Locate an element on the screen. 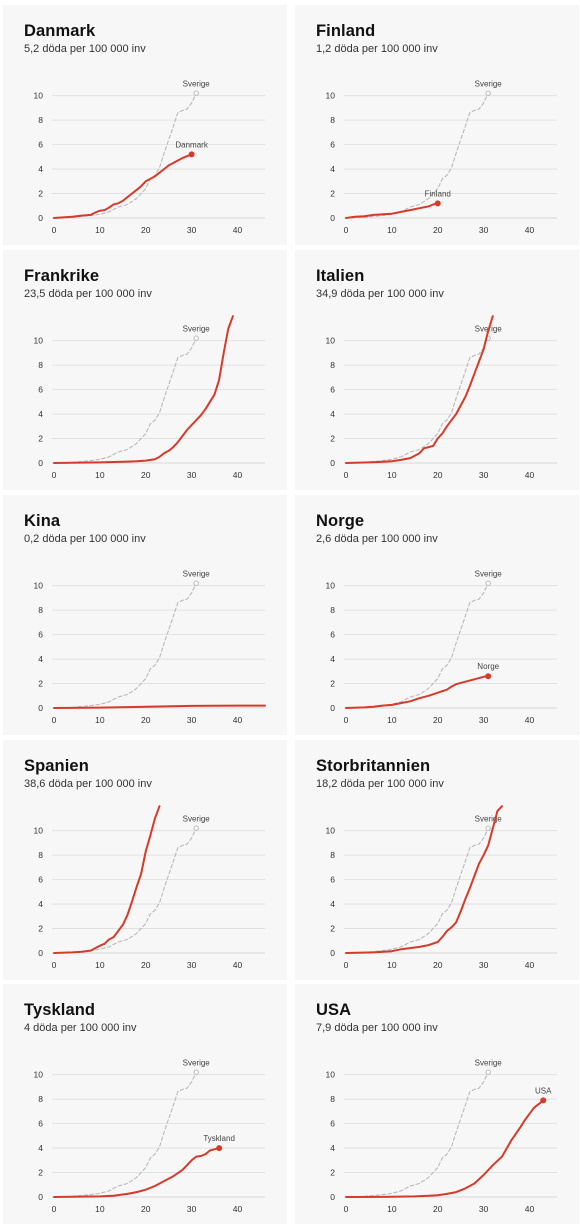 The width and height of the screenshot is (580, 1229). chart-title: Norge is located at coordinates (340, 521).